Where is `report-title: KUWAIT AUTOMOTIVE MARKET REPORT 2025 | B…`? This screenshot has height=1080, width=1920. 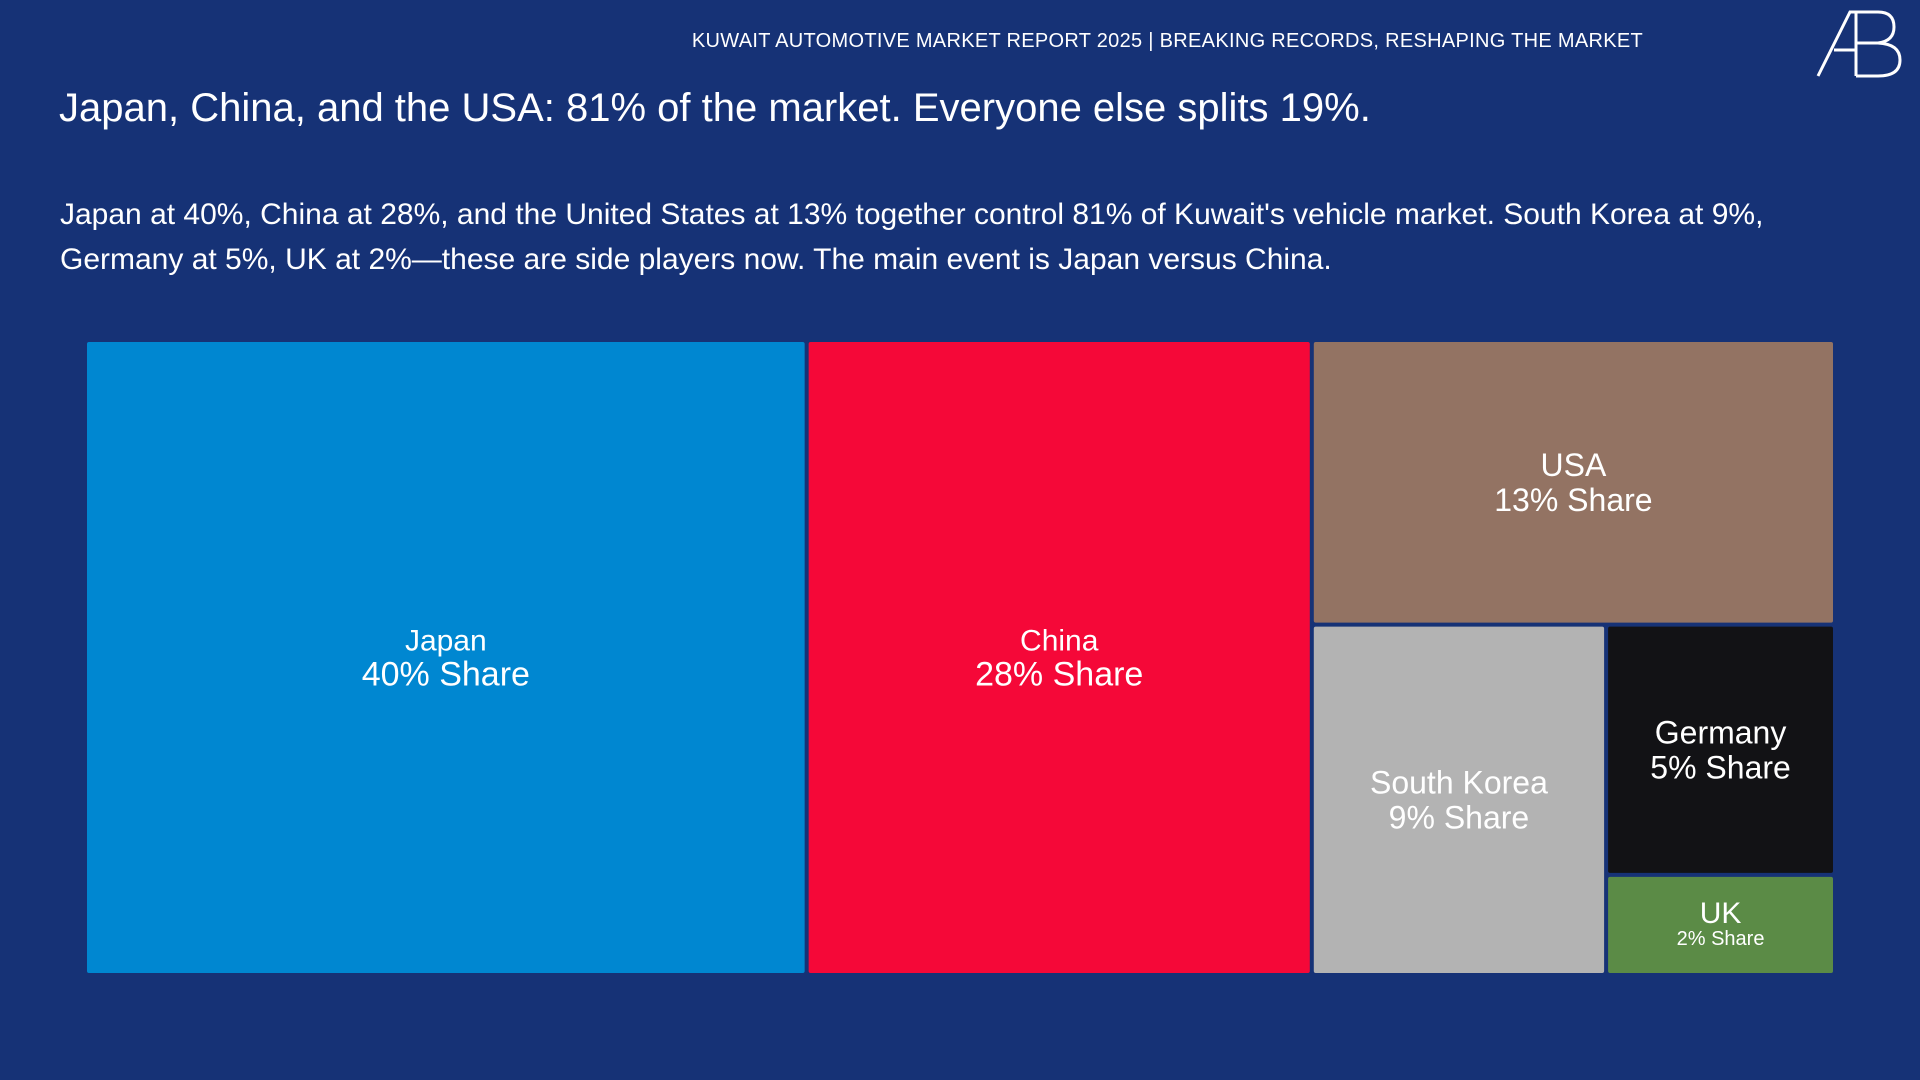 report-title: KUWAIT AUTOMOTIVE MARKET REPORT 2025 | B… is located at coordinates (1167, 41).